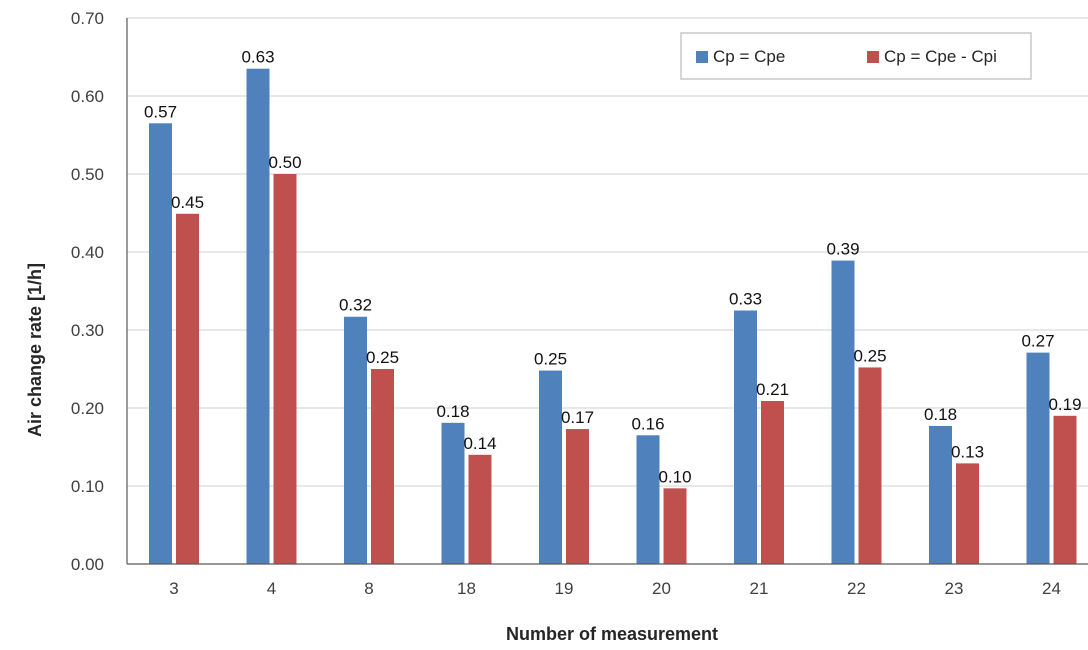 This screenshot has height=650, width=1088. What do you see at coordinates (647, 423) in the screenshot?
I see `data-label: 0.16` at bounding box center [647, 423].